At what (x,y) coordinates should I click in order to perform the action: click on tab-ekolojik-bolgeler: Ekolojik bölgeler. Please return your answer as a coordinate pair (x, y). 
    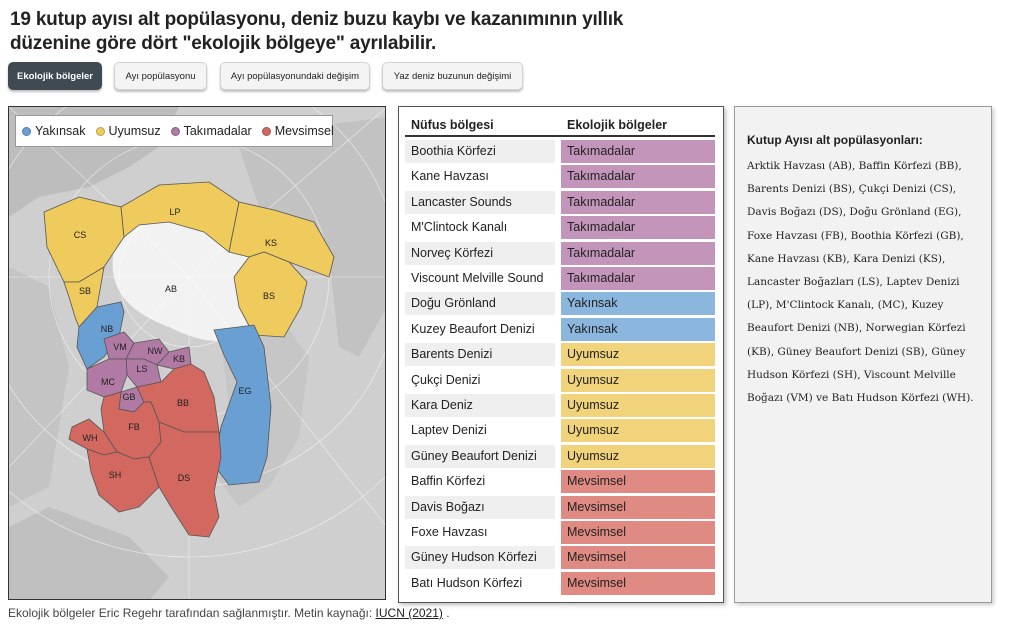
    Looking at the image, I should click on (55, 76).